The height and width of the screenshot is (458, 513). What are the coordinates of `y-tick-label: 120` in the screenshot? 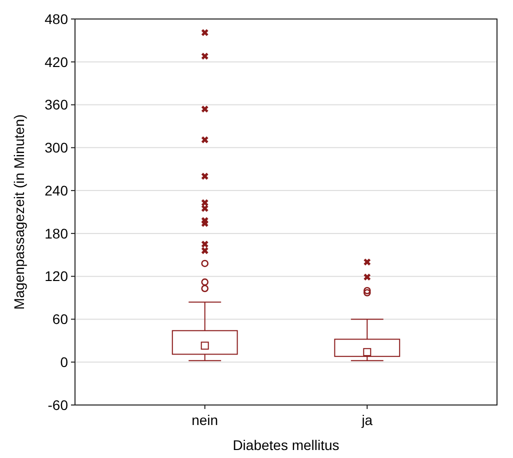 It's located at (56, 276).